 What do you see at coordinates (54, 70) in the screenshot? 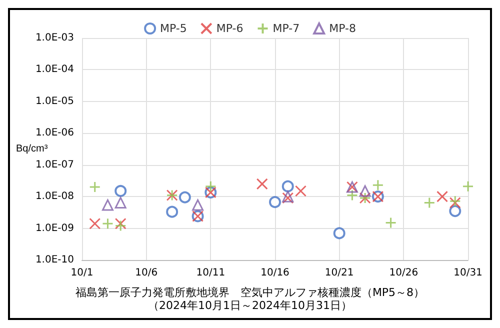
I see `y-tick-label: 1.0E-04` at bounding box center [54, 70].